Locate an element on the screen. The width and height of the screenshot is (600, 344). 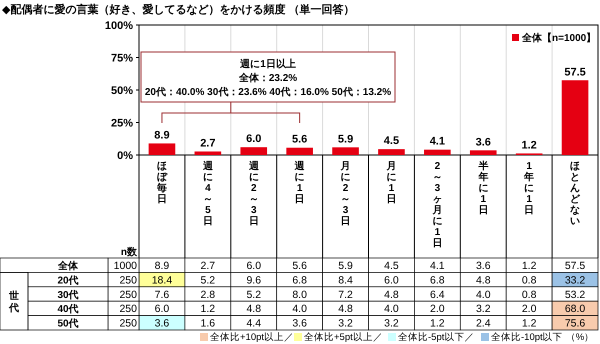
y-tick-label: 30代 is located at coordinates (68, 294).